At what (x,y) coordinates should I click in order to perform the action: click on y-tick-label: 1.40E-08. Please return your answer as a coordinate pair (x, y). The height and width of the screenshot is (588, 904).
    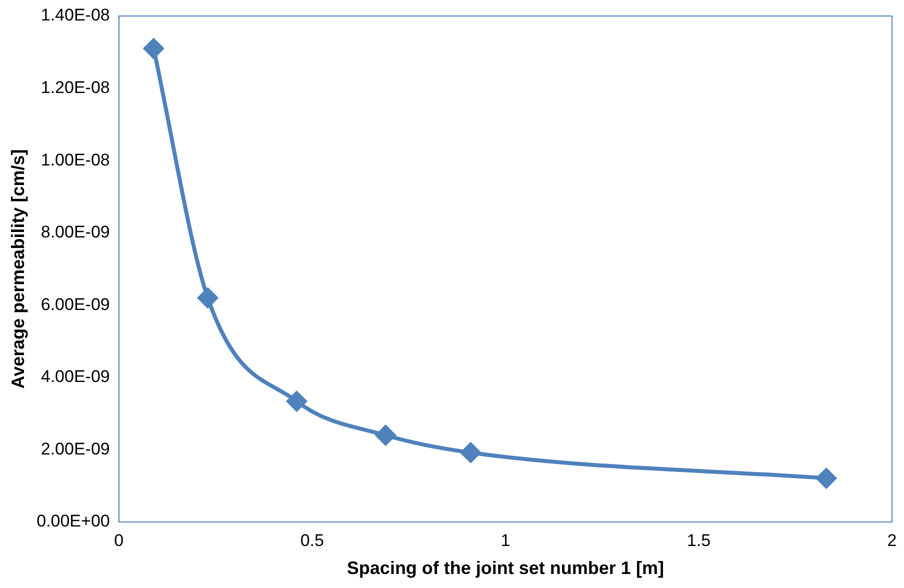
    Looking at the image, I should click on (75, 15).